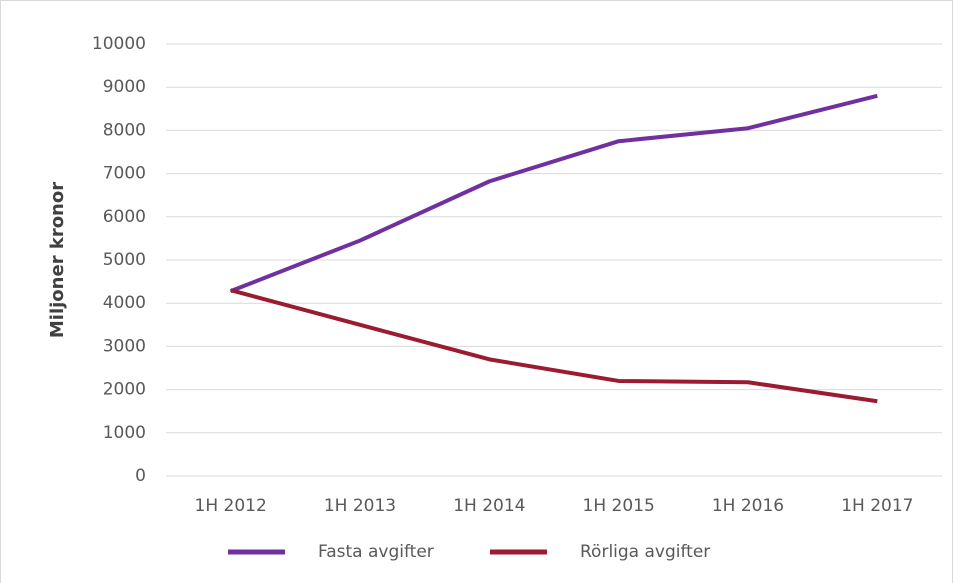 The height and width of the screenshot is (583, 954). What do you see at coordinates (124, 433) in the screenshot?
I see `y-tick-label: 1000` at bounding box center [124, 433].